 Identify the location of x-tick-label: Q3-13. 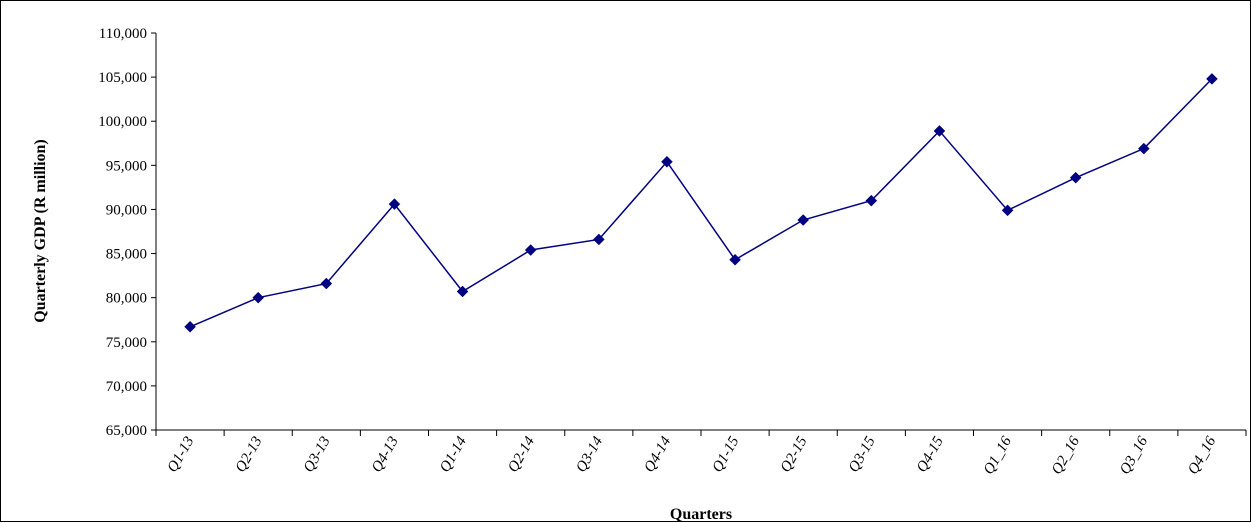
(317, 454).